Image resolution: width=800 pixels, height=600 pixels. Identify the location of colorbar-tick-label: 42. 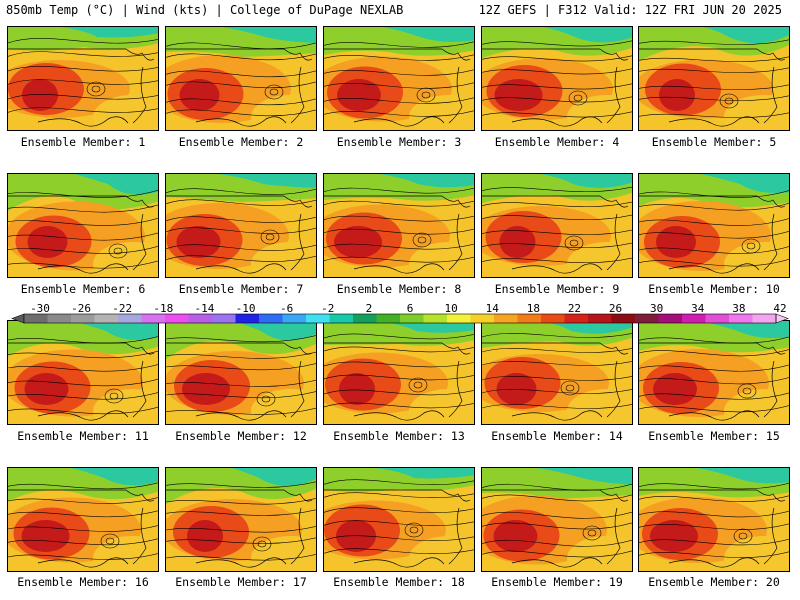
(779, 309).